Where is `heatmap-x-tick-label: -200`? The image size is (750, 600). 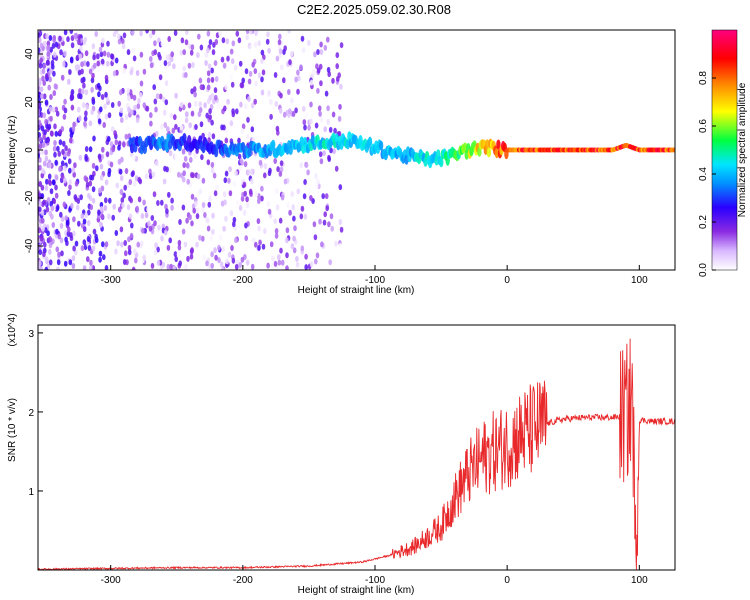 heatmap-x-tick-label: -200 is located at coordinates (243, 280).